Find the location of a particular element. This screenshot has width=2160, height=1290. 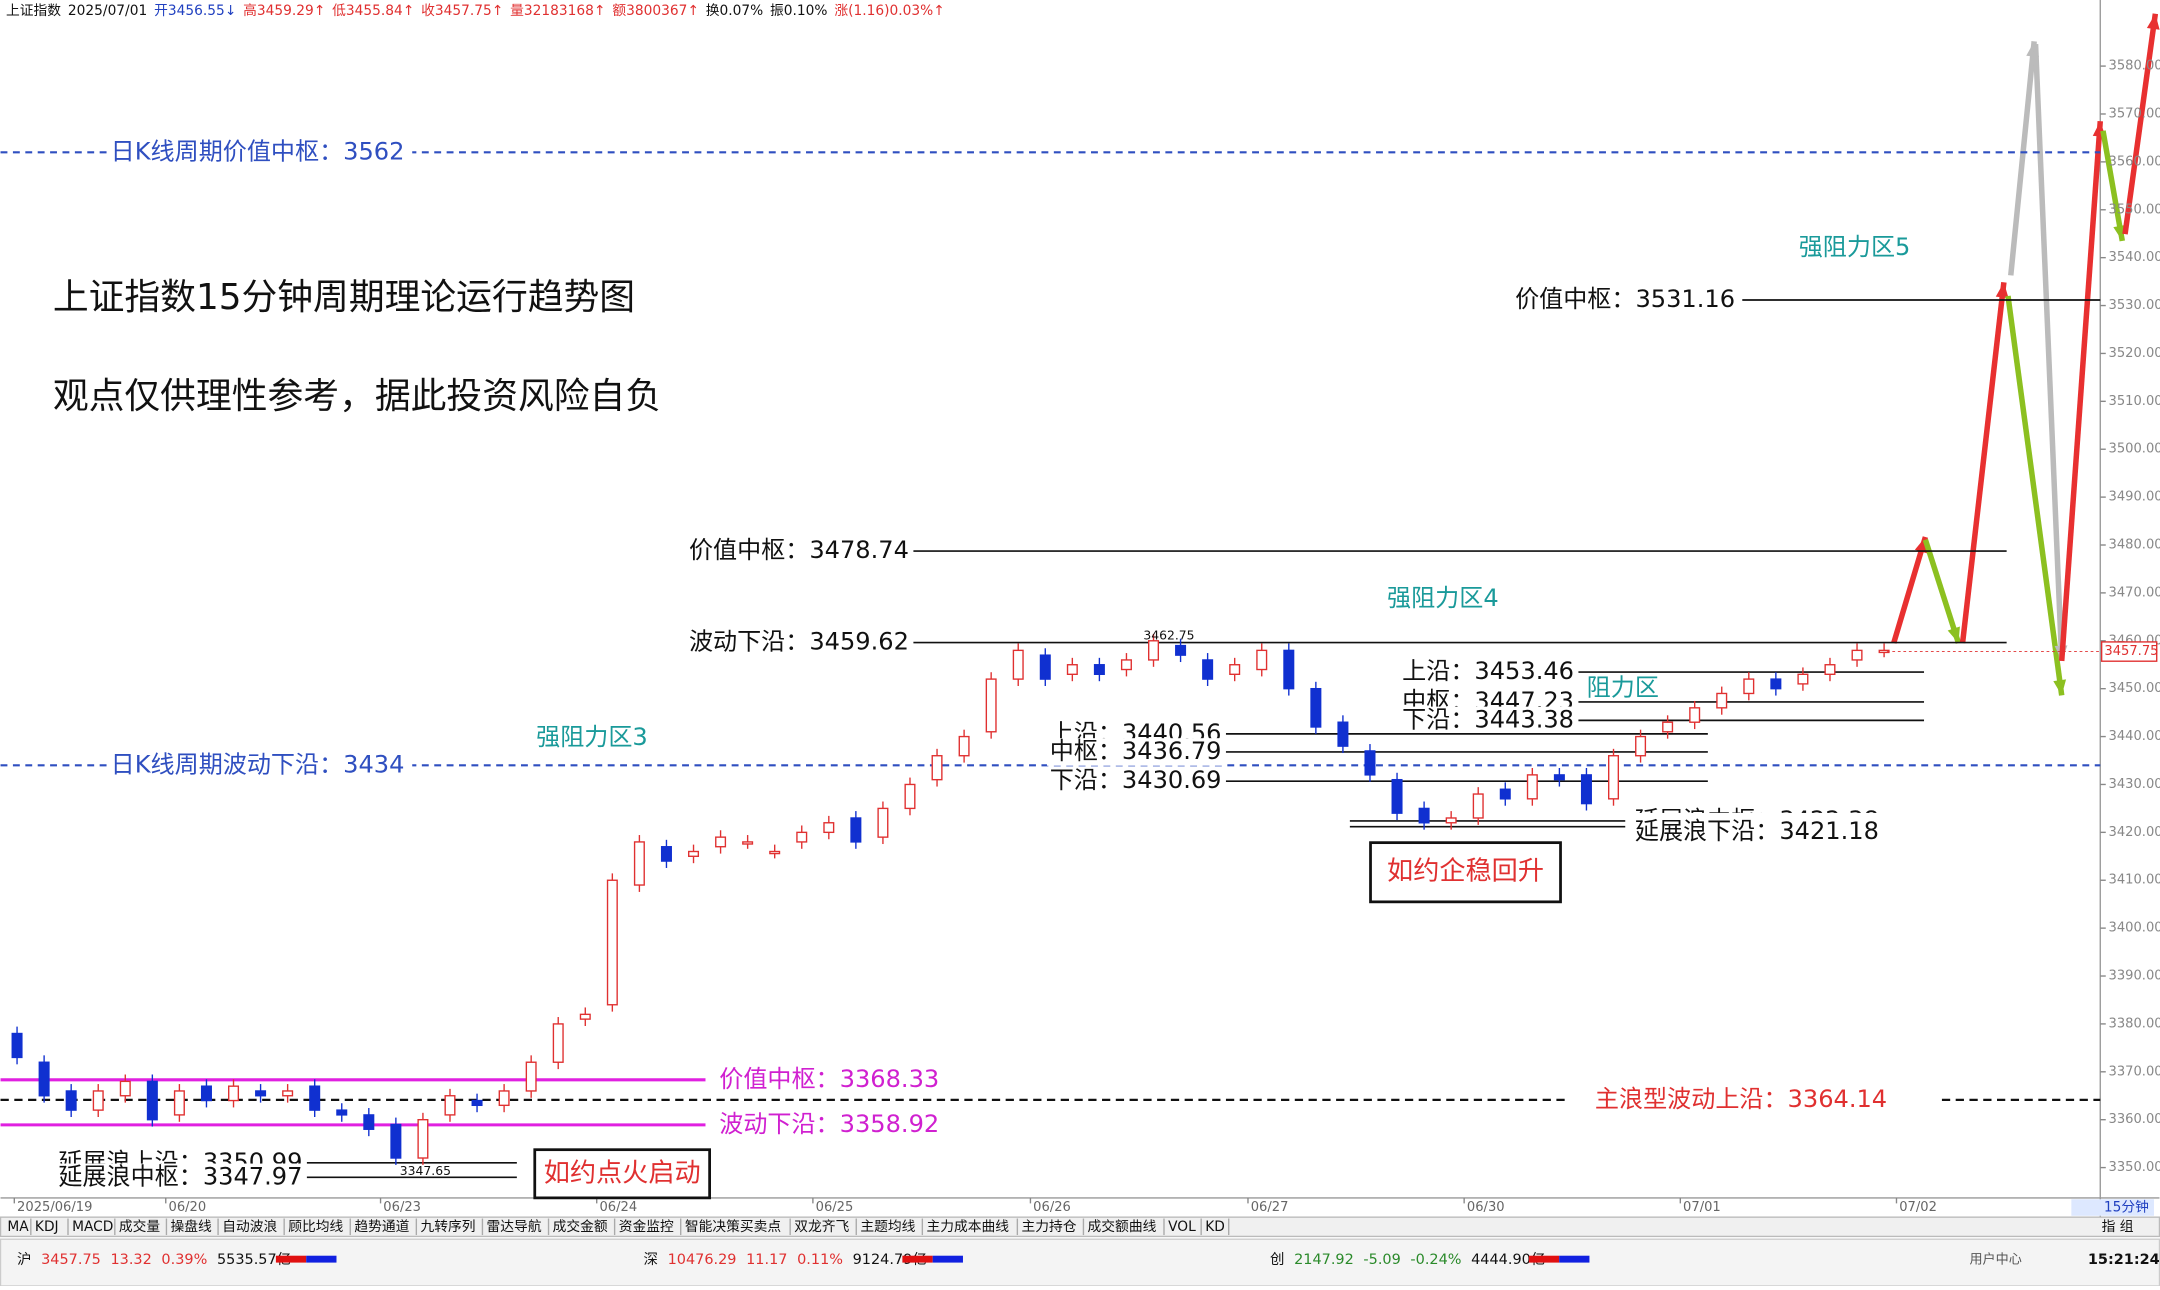

x-tick-label: 06/24 is located at coordinates (618, 1207).